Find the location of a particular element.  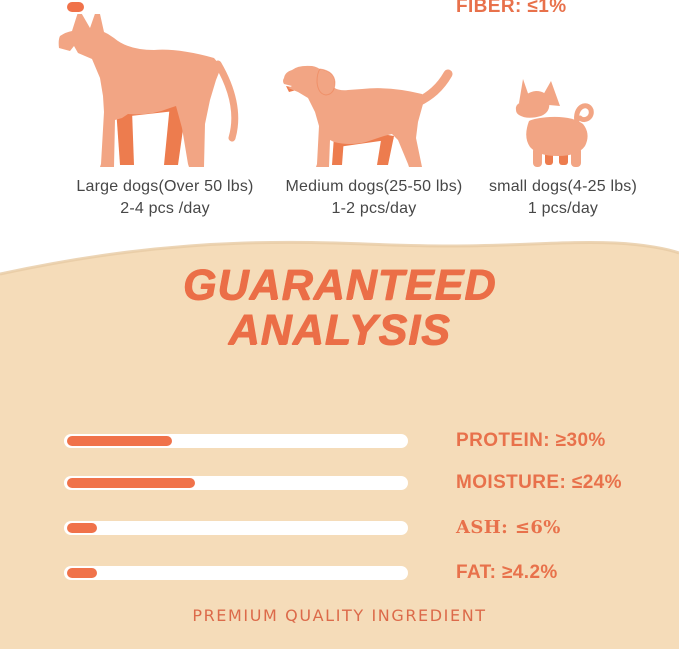

ash-value-label: ASH: ≤6% is located at coordinates (508, 527).